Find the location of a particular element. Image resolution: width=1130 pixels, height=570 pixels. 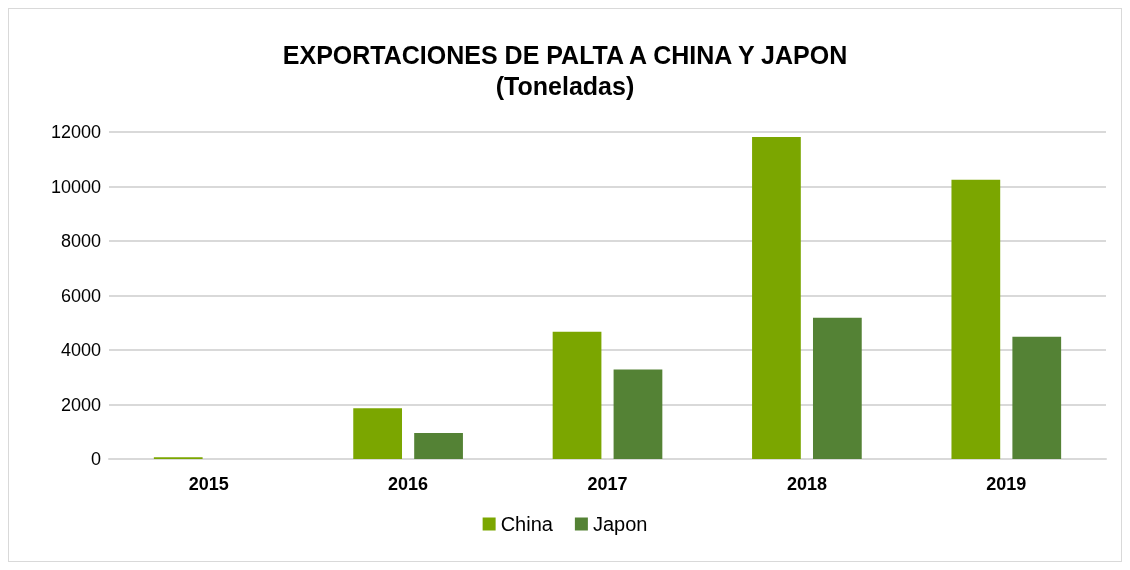

legend-label: Japon is located at coordinates (620, 524).